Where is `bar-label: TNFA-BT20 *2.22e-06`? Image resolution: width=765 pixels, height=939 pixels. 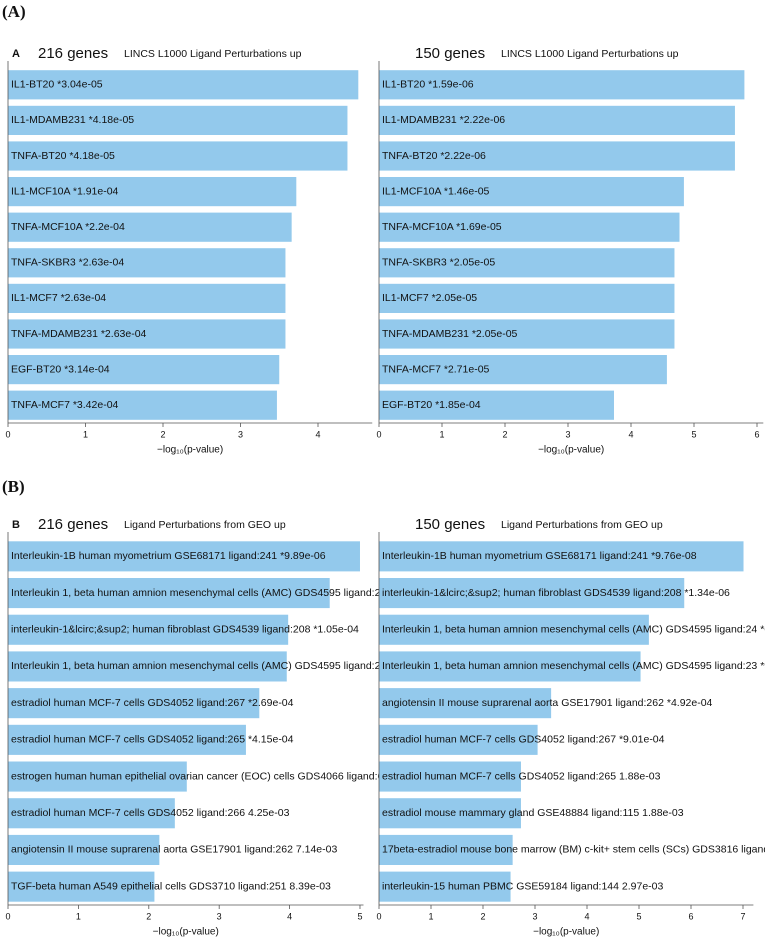 bar-label: TNFA-BT20 *2.22e-06 is located at coordinates (434, 156).